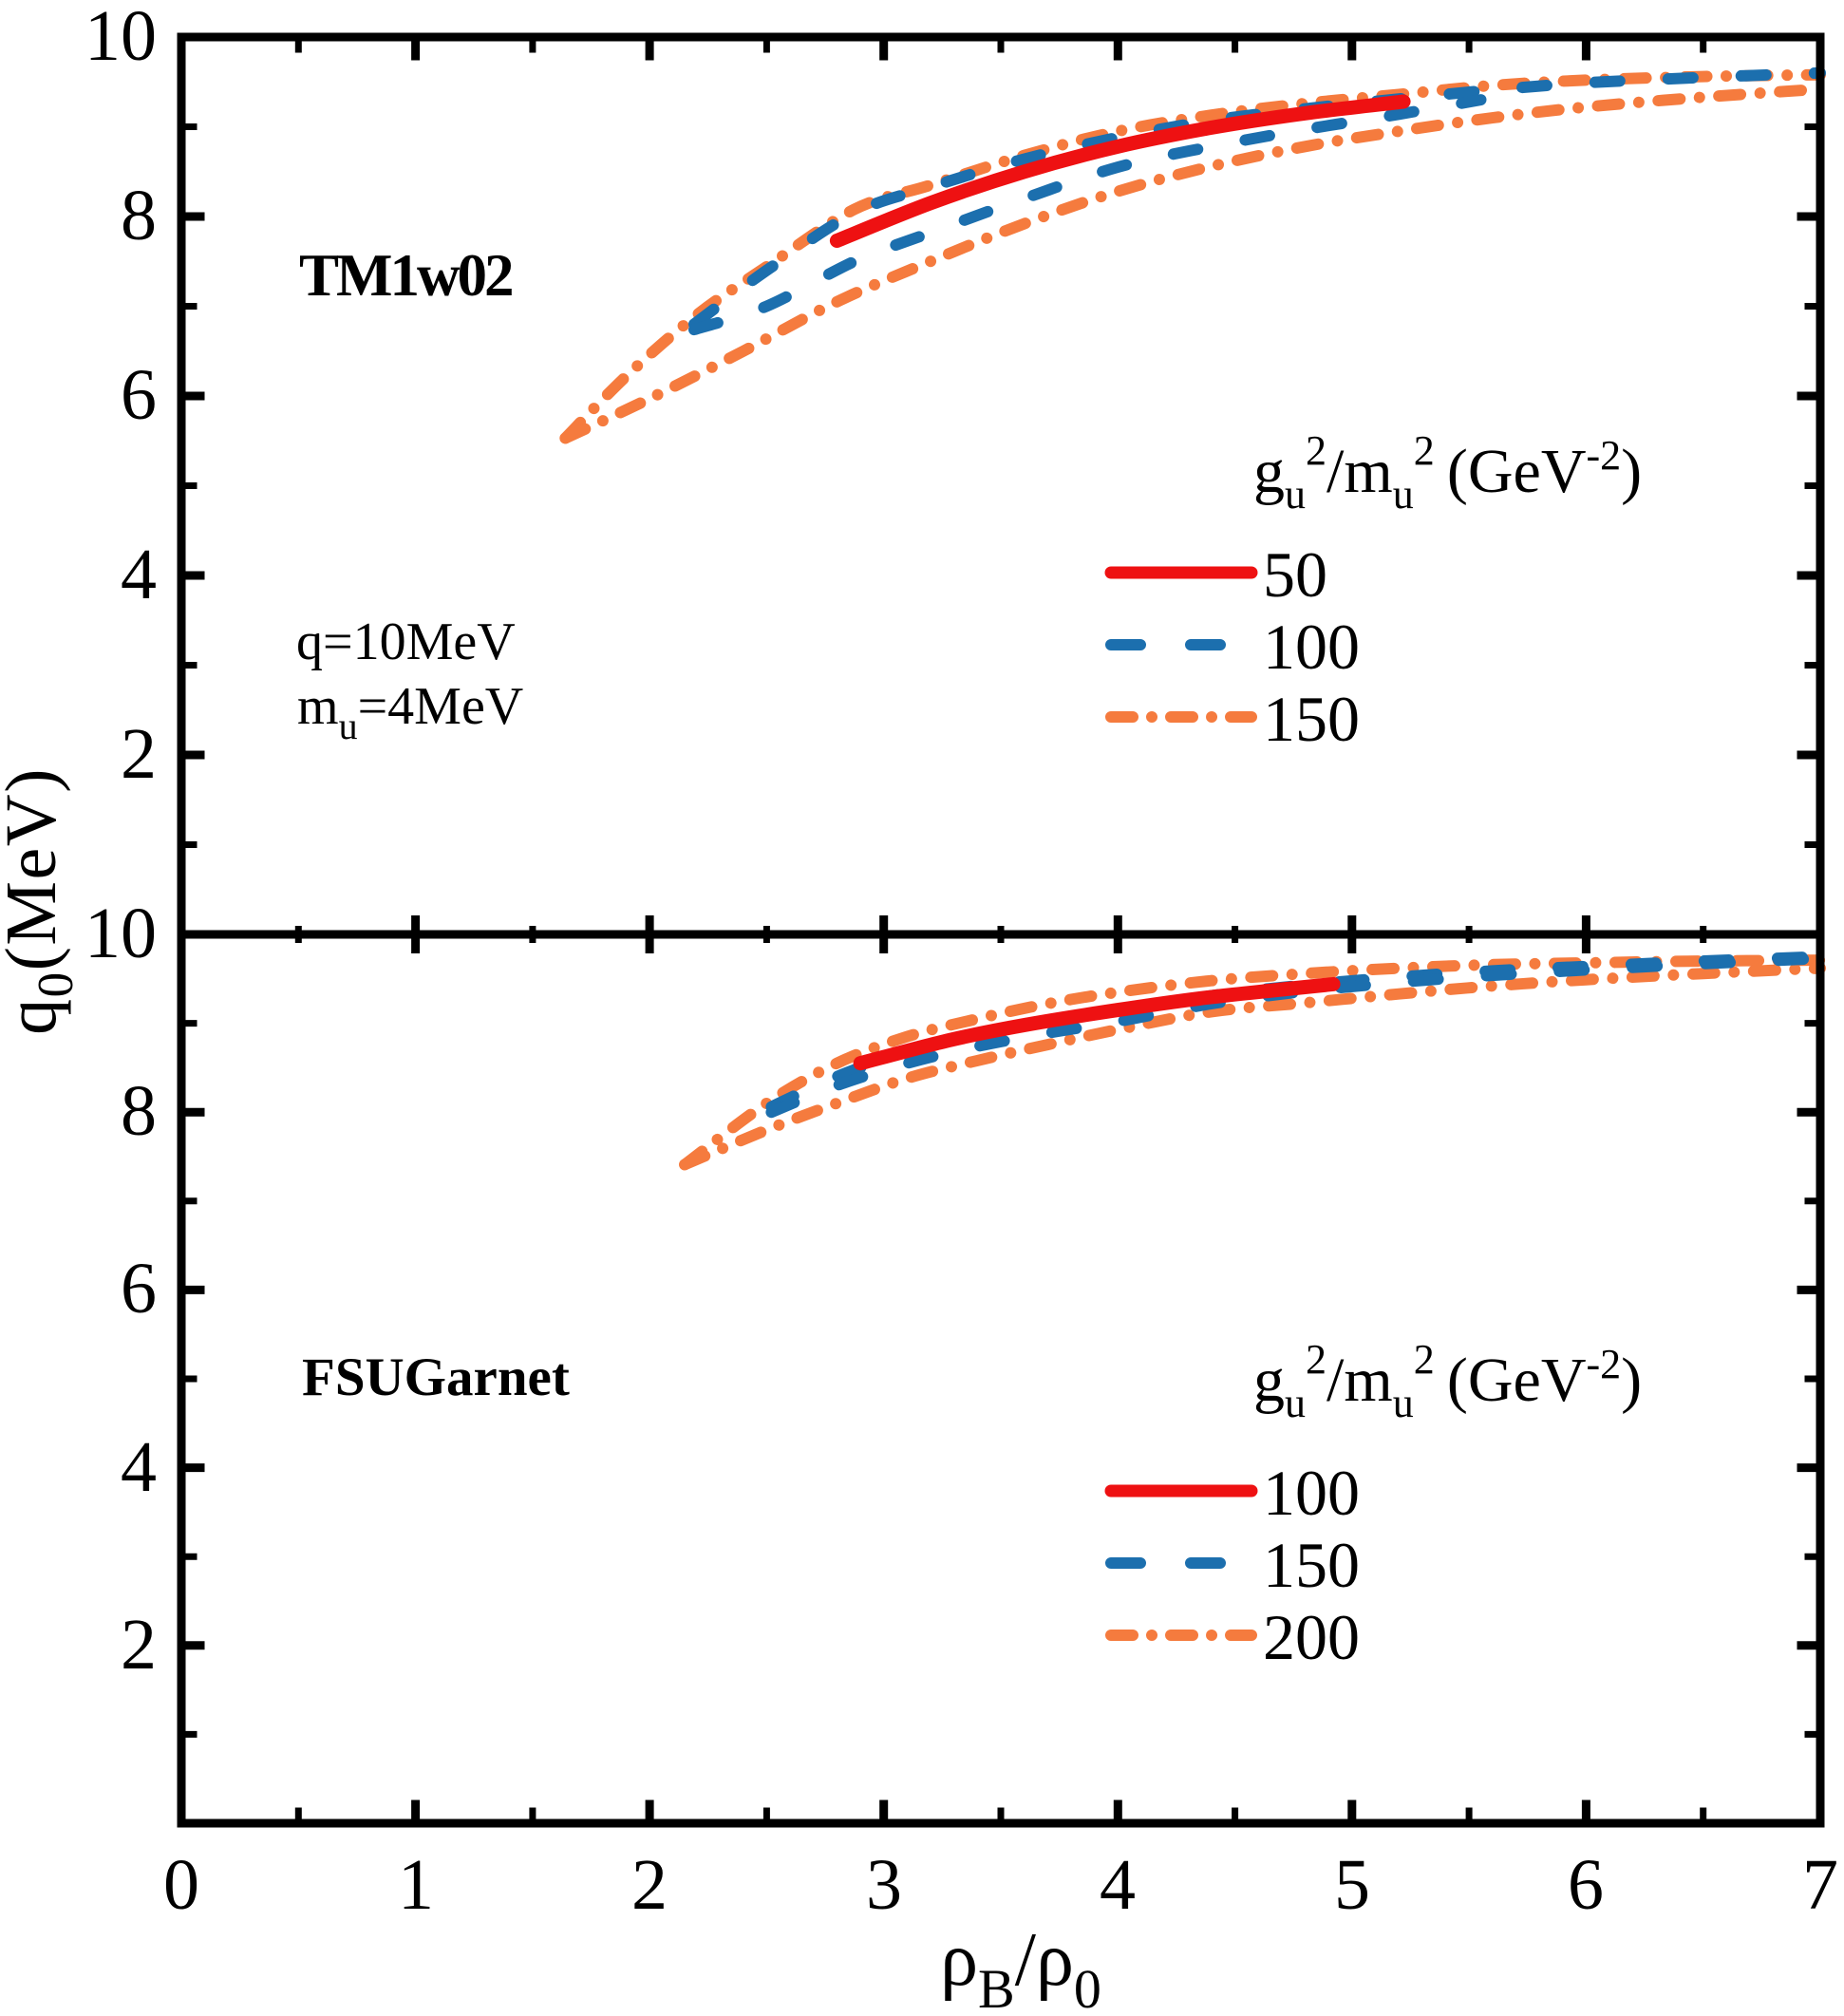 This screenshot has height=2016, width=1844. What do you see at coordinates (1295, 574) in the screenshot?
I see `svg-text: 50` at bounding box center [1295, 574].